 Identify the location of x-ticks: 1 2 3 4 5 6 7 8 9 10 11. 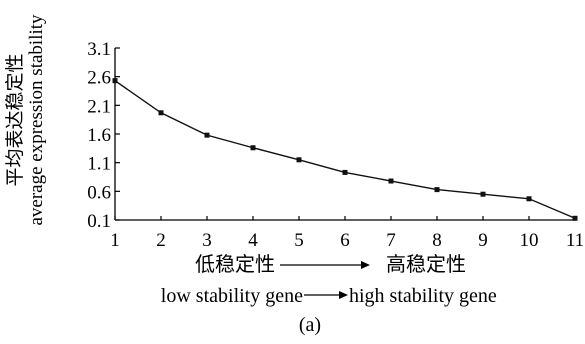
(347, 233).